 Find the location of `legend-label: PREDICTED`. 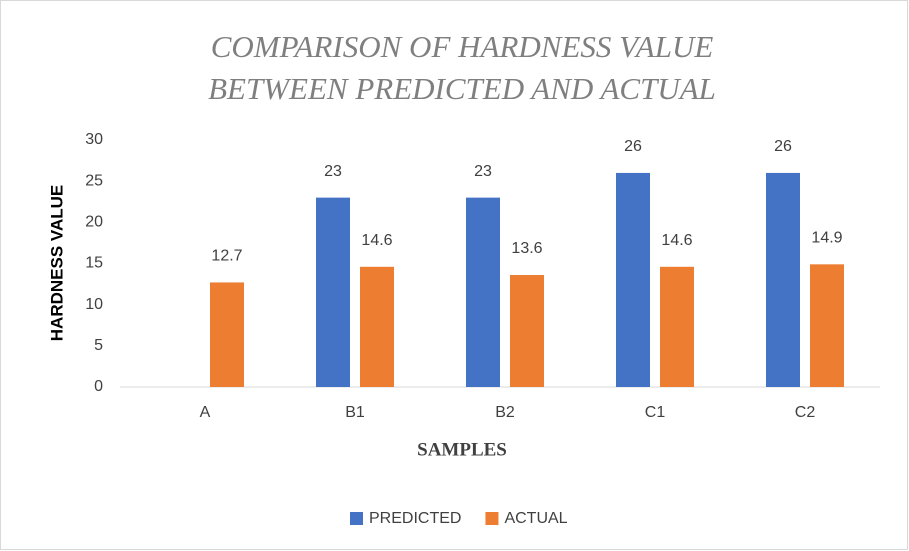

legend-label: PREDICTED is located at coordinates (415, 518).